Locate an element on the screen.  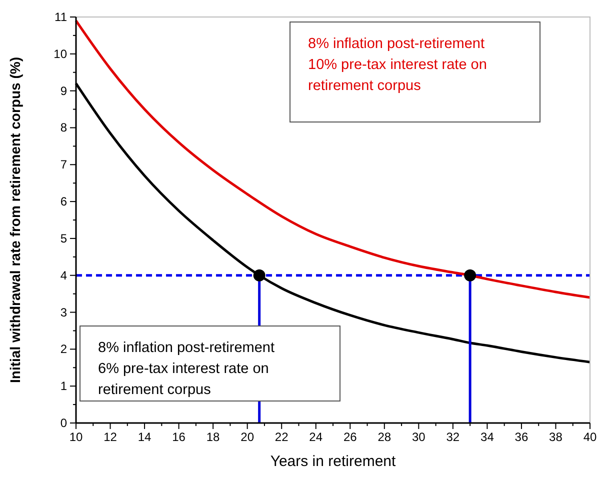
y-axis-title: Initial withdrawal rate from retirement corpus (%) is located at coordinates (15, 220).